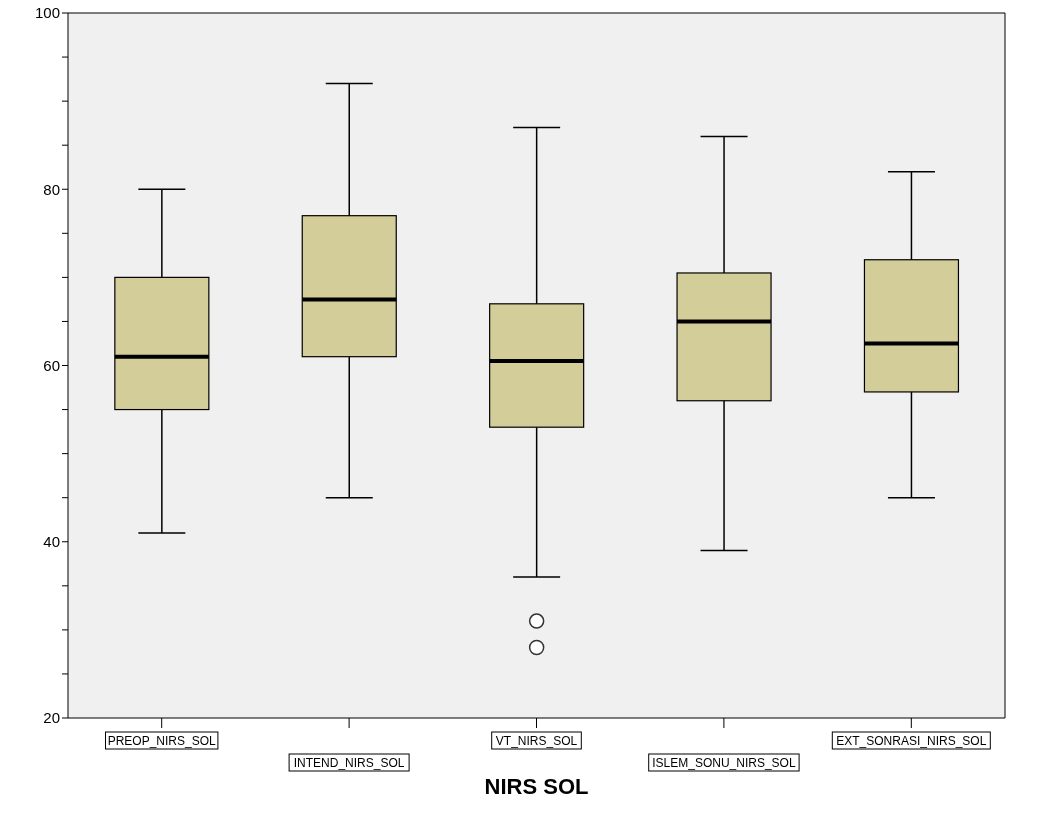 The width and height of the screenshot is (1038, 816). I want to click on x-tick-label: INTEND_NIRS_SOL, so click(349, 763).